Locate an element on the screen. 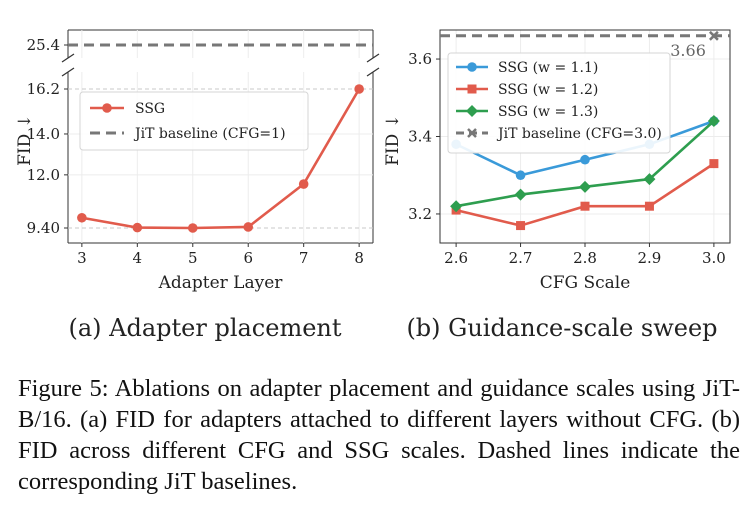  legend-label: JiT baseline (CFG=1) is located at coordinates (209, 134).